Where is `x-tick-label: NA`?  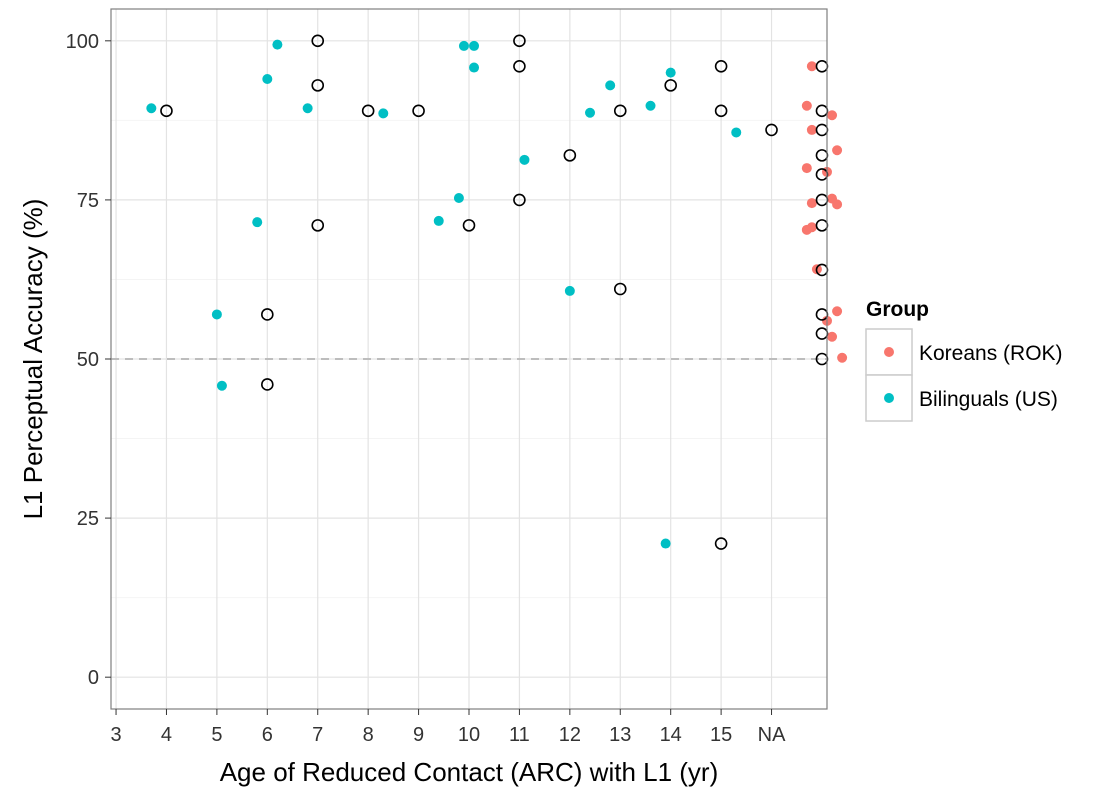 x-tick-label: NA is located at coordinates (772, 735).